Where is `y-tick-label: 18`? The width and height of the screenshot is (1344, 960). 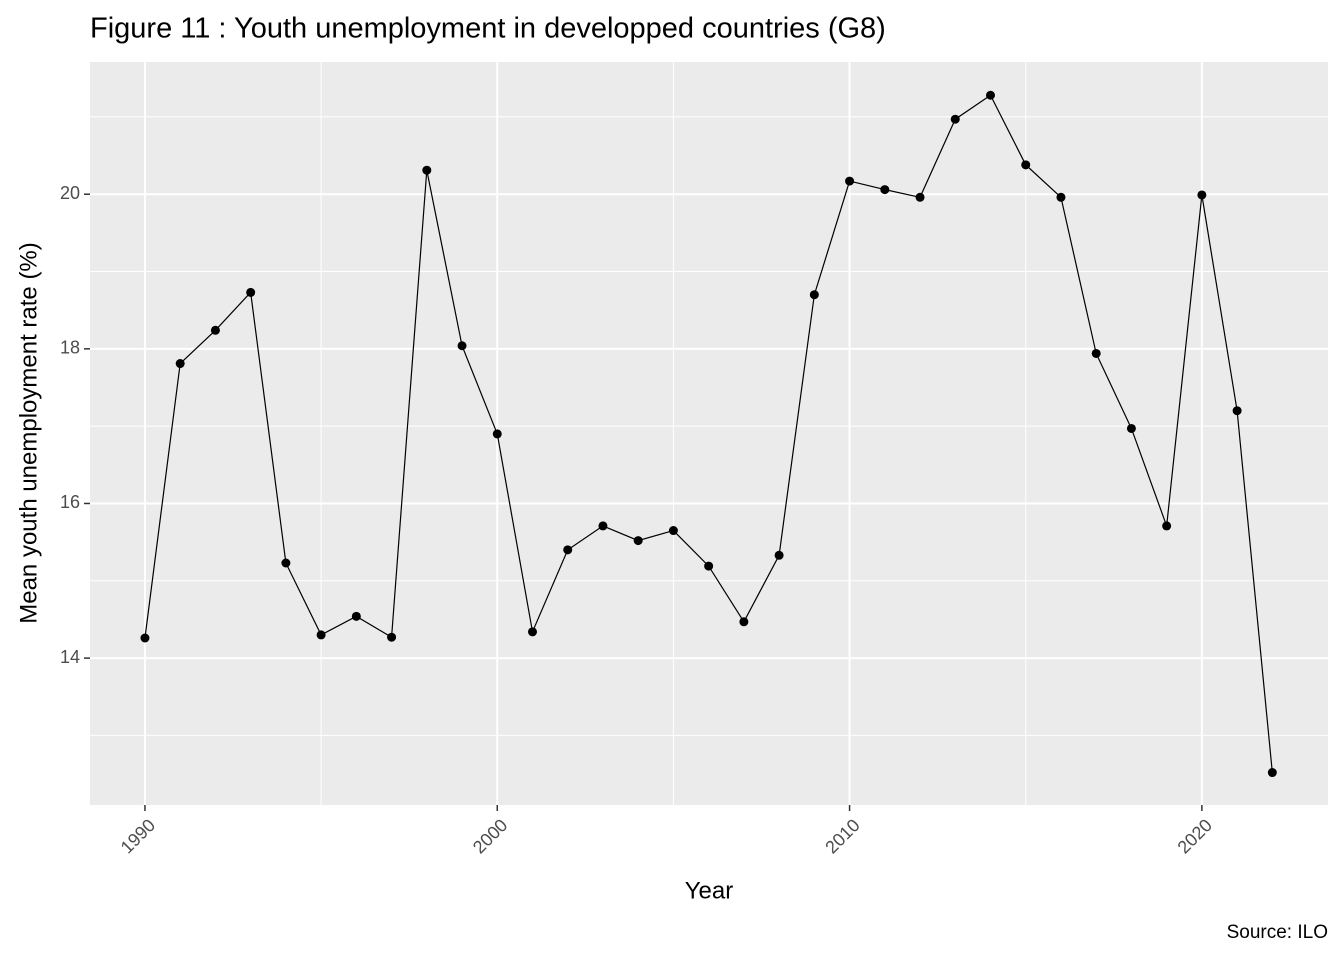 y-tick-label: 18 is located at coordinates (70, 348).